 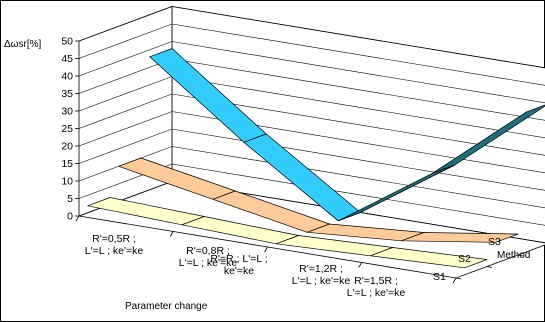 I want to click on x-tick-label: R'=1,5R ;, so click(x=376, y=281).